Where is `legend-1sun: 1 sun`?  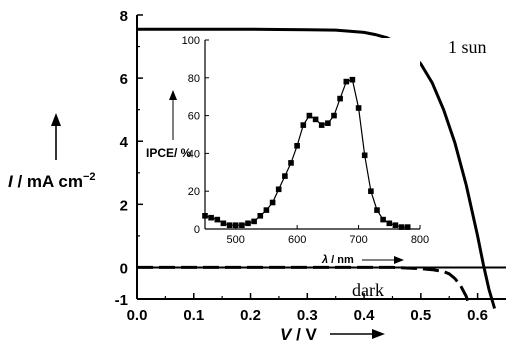
legend-1sun: 1 sun is located at coordinates (467, 47).